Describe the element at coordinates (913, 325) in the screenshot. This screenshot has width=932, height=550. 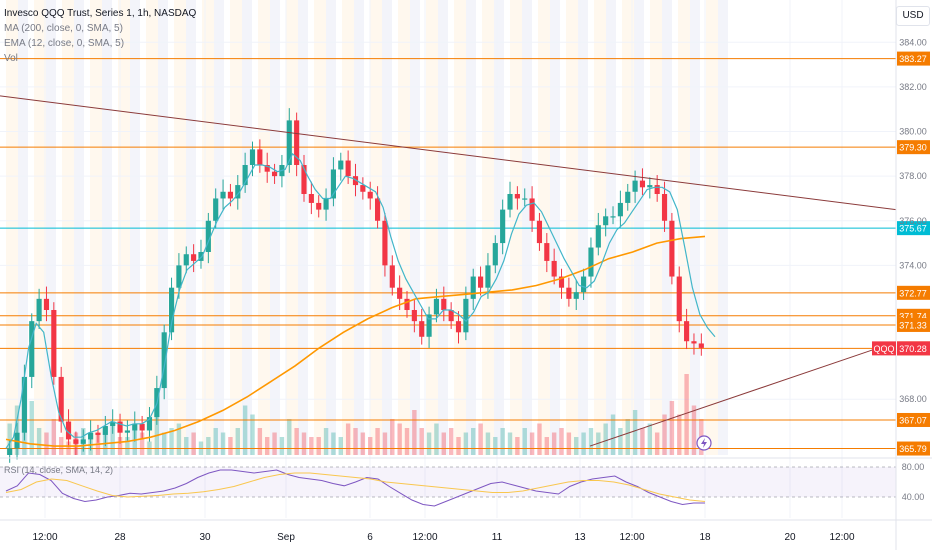
I see `level-price-label: 371.33` at that location.